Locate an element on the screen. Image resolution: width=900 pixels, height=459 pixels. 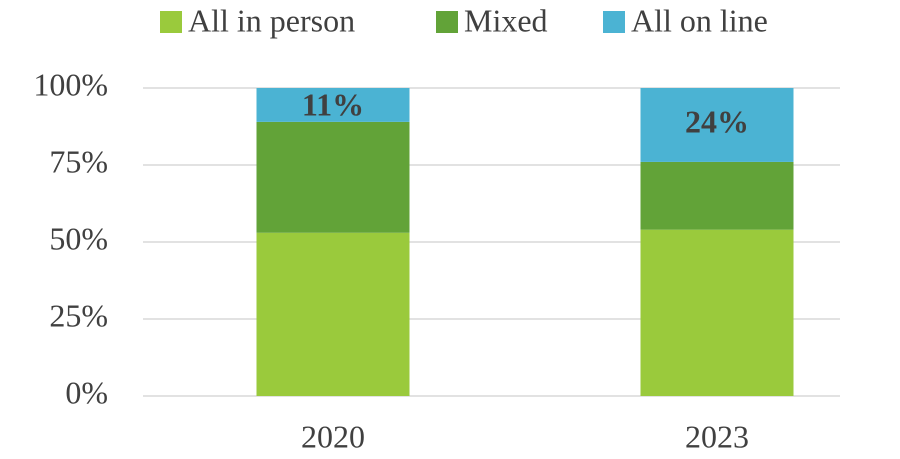
legend-label: Mixed is located at coordinates (506, 20).